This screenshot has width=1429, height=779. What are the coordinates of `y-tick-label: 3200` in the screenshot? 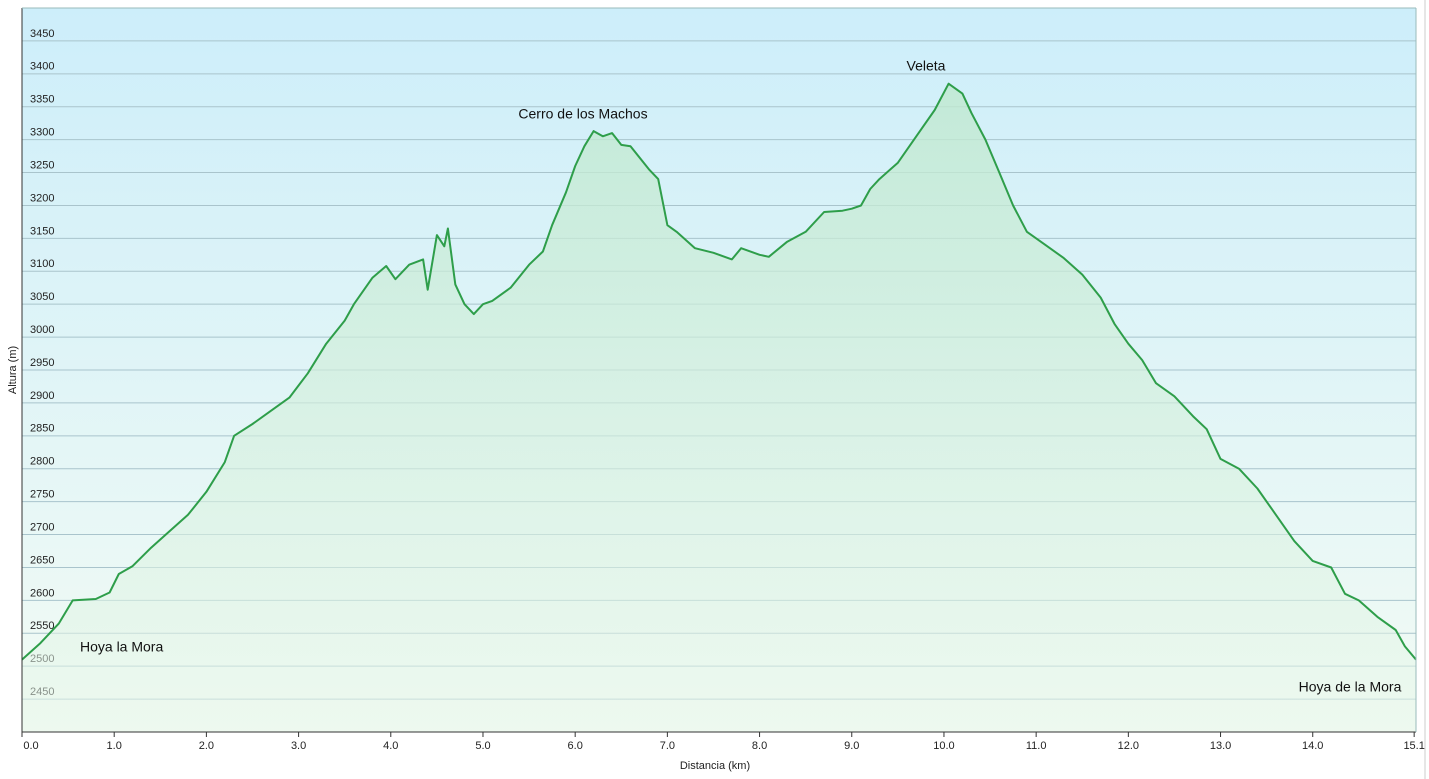 It's located at (42, 198).